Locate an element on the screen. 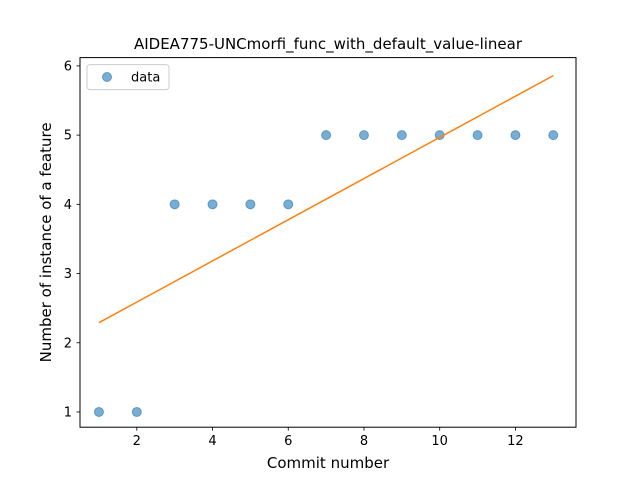 The height and width of the screenshot is (480, 640). y-tick-label: 4 is located at coordinates (68, 205).